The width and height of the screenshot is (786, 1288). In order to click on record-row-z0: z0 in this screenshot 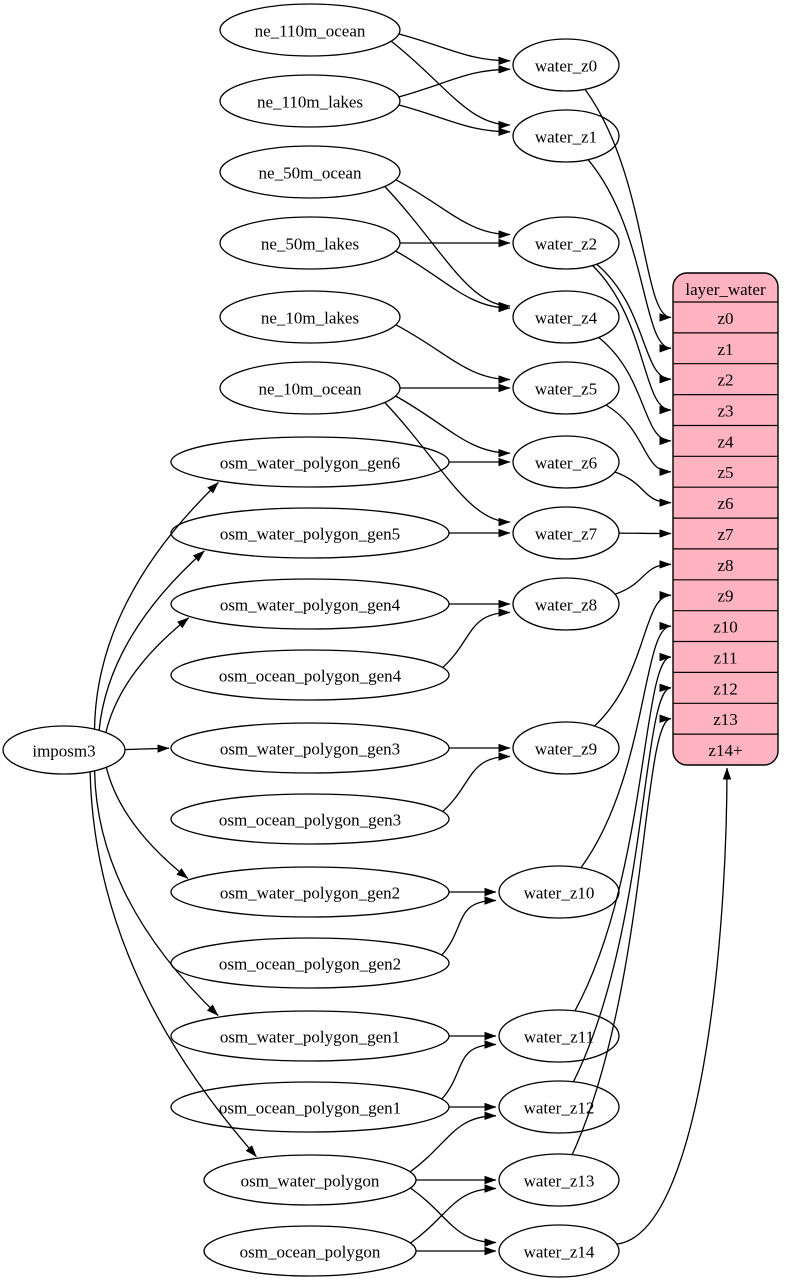, I will do `click(725, 318)`.